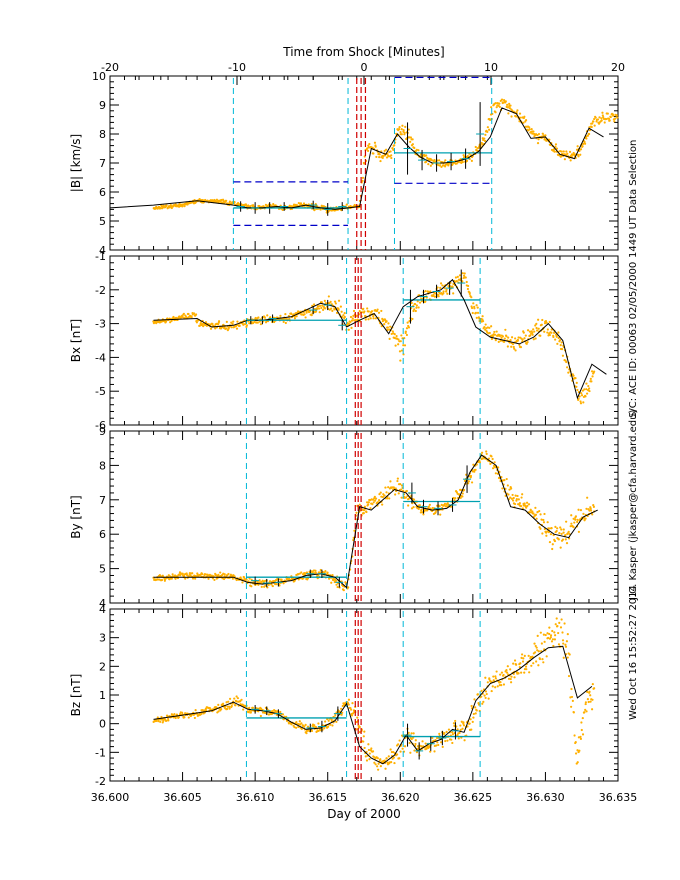 This screenshot has width=680, height=880. I want to click on y-axis-label: By [nT], so click(76, 516).